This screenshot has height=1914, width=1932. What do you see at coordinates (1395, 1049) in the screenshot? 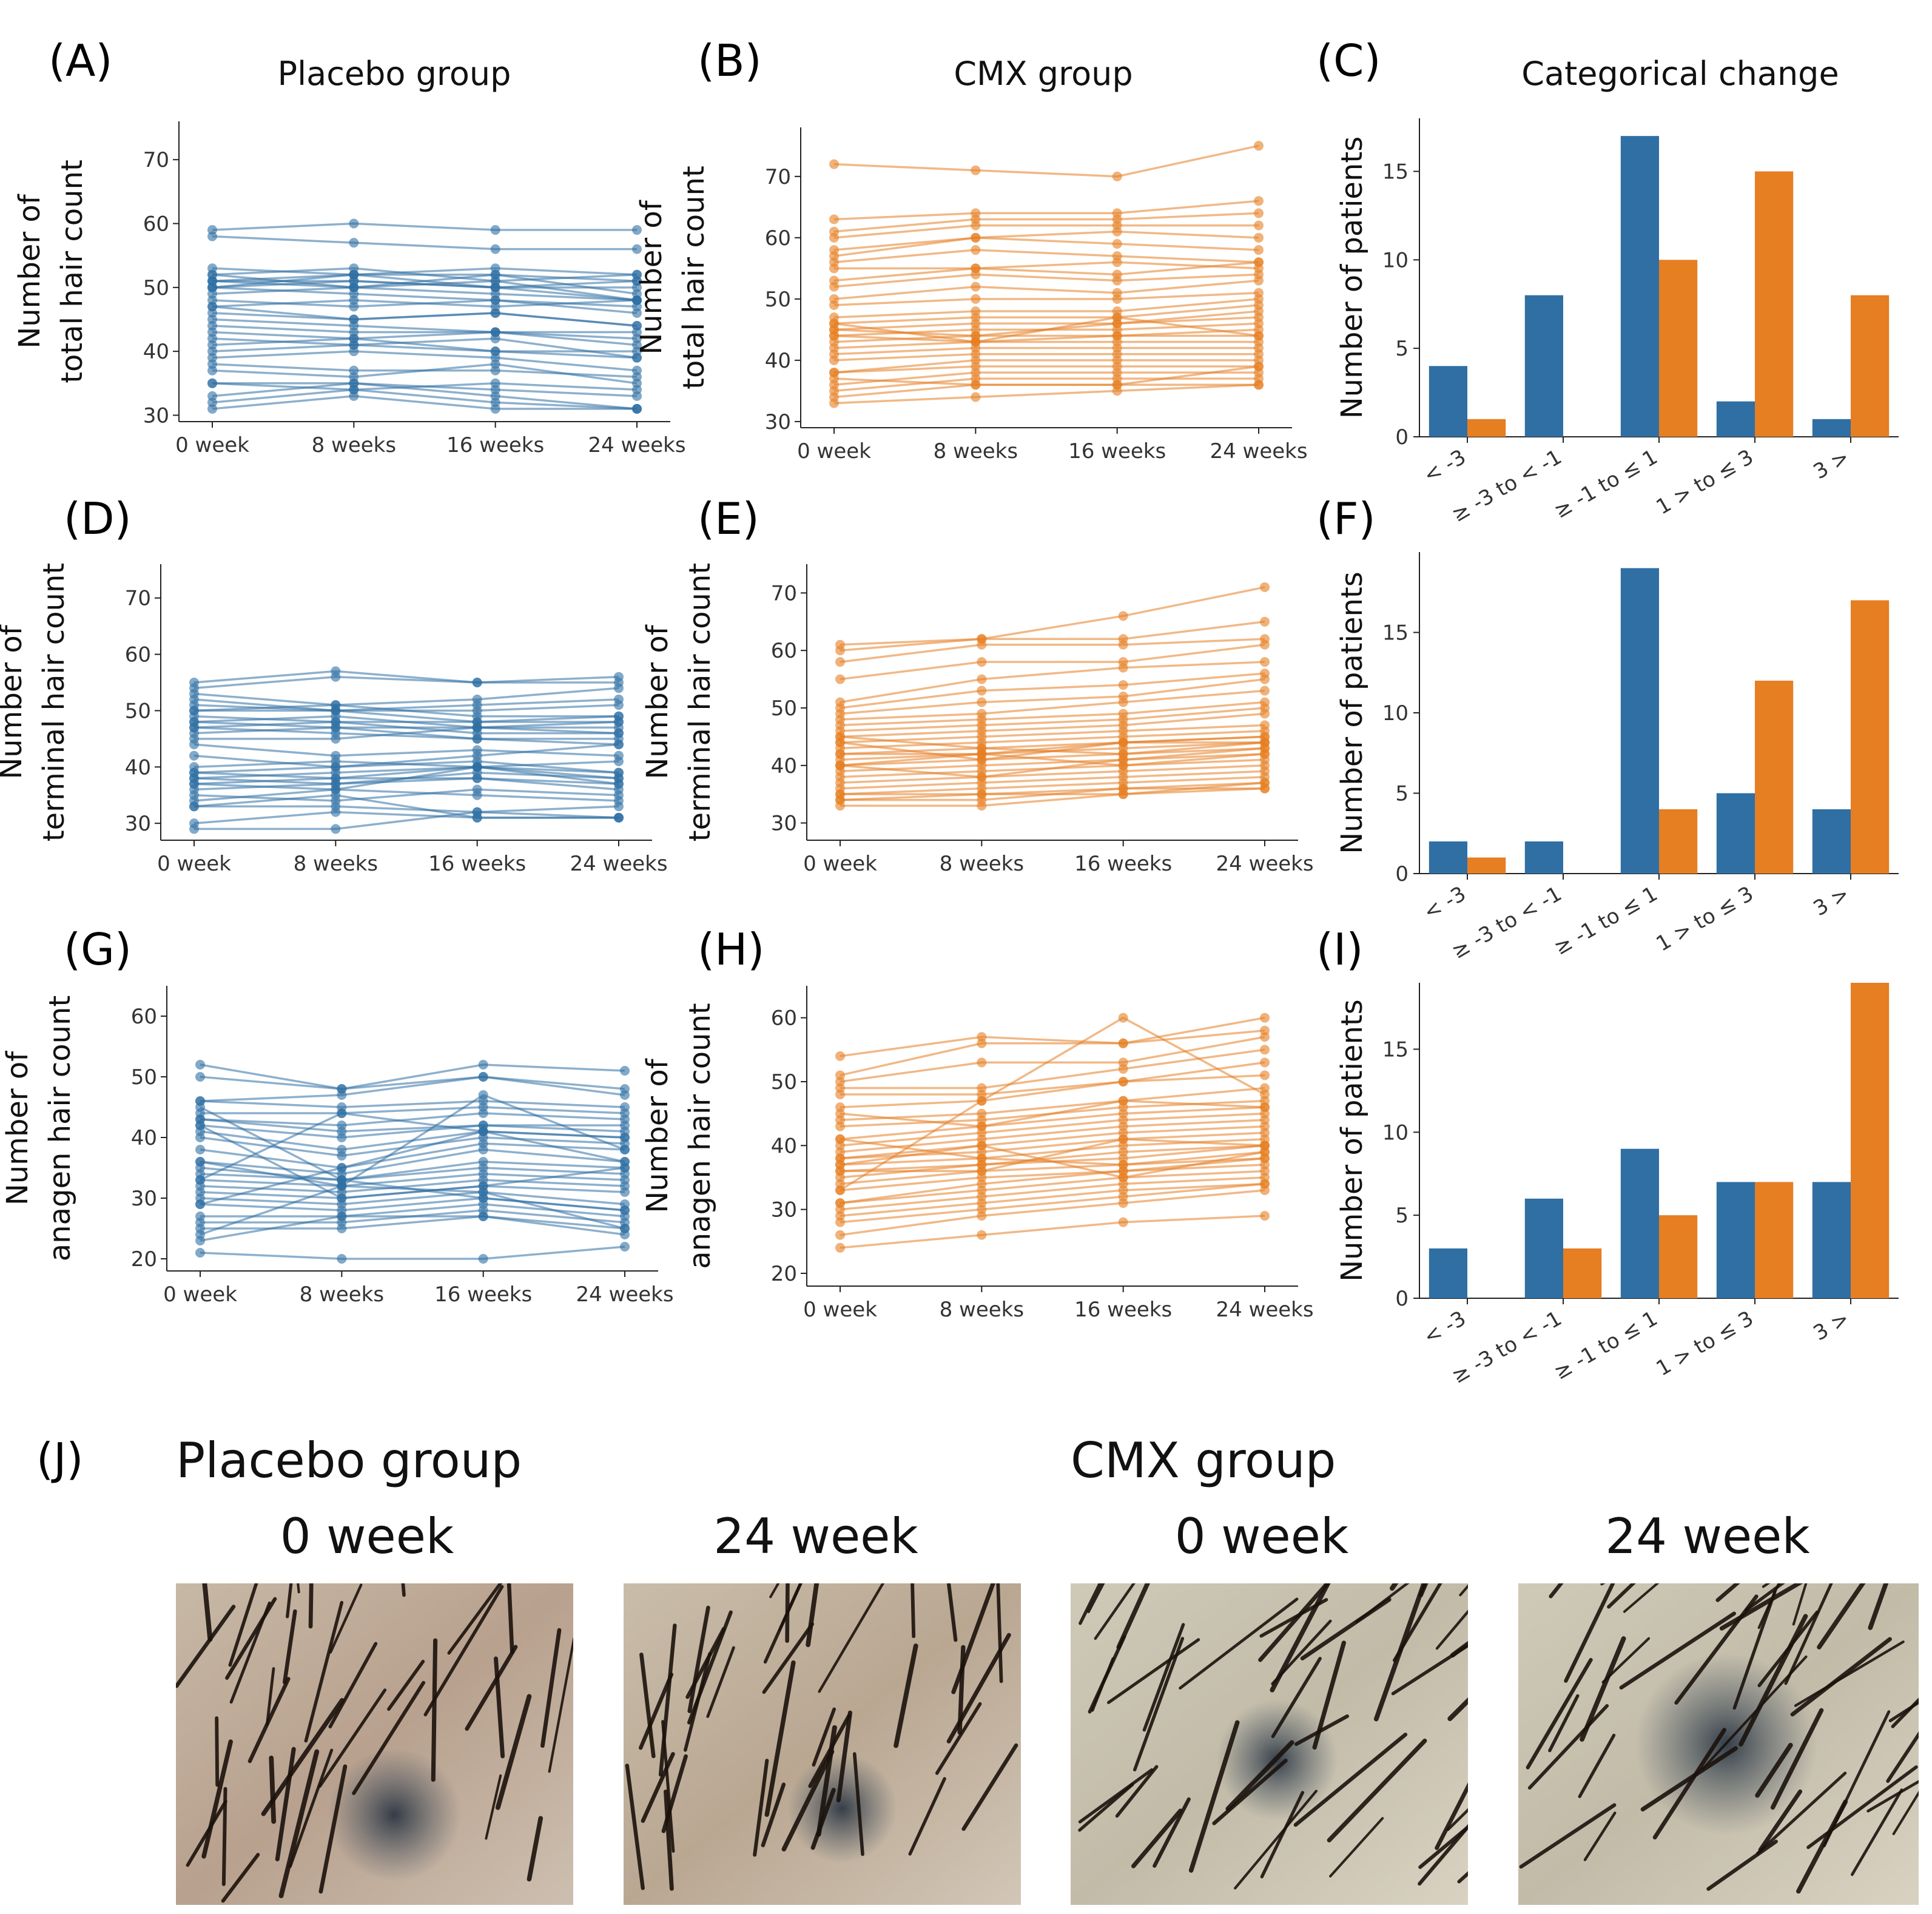
I see `y-tick-label: 15` at bounding box center [1395, 1049].